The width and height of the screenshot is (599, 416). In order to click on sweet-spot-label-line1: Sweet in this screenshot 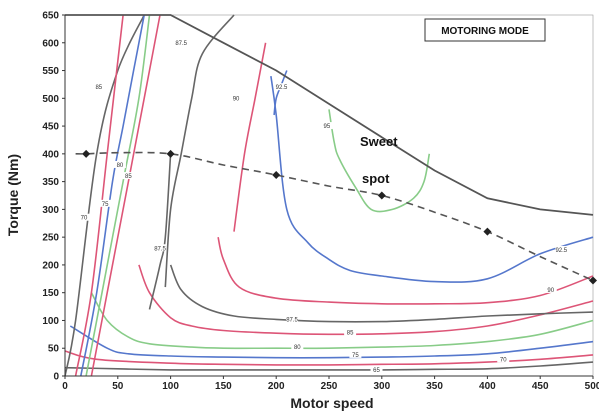, I will do `click(379, 141)`.